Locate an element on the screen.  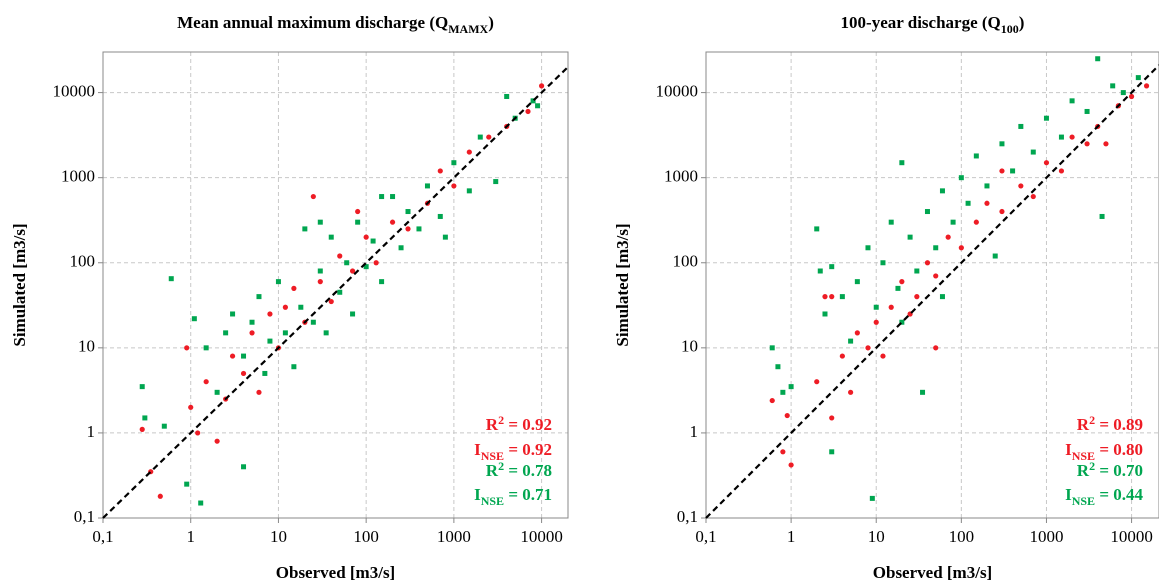
annotation-sup: 2 is located at coordinates (501, 420).